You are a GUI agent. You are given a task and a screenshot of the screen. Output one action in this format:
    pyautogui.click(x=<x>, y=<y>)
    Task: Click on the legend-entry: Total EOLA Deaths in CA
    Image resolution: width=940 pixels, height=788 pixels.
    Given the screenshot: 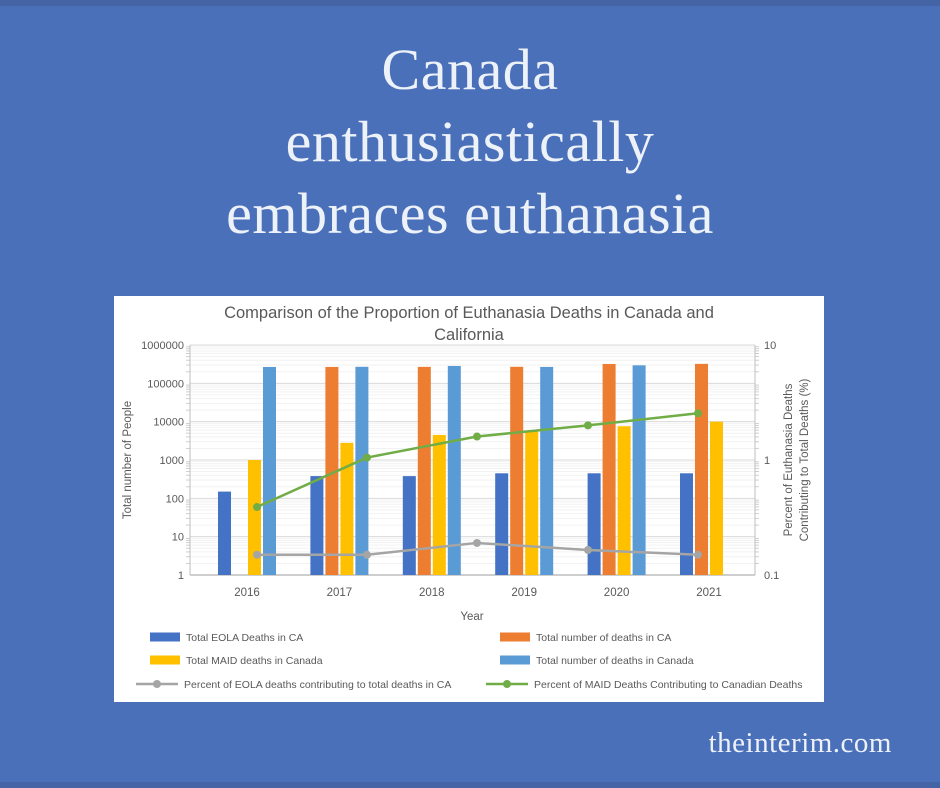 What is the action you would take?
    pyautogui.click(x=226, y=638)
    